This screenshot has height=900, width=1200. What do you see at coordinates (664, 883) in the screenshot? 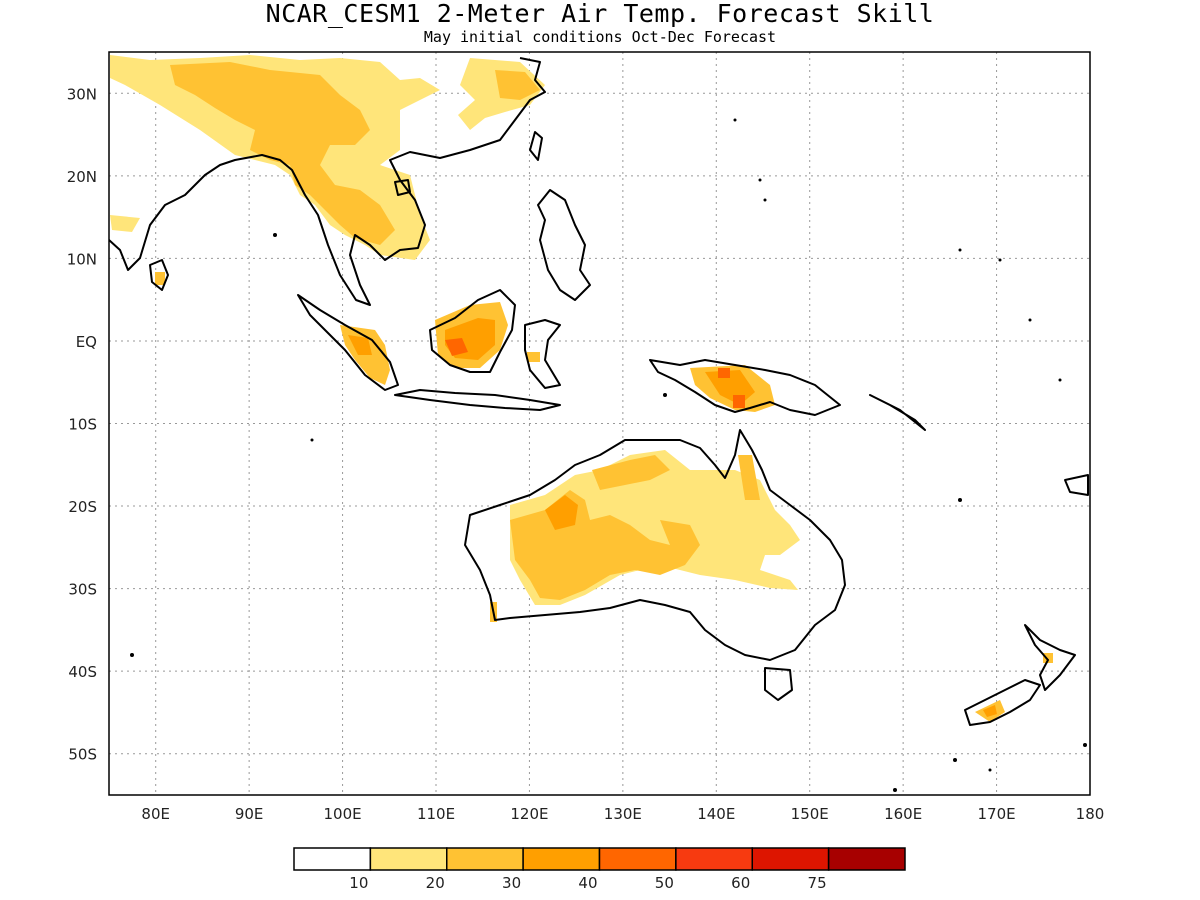
I see `colorbar-label: 50` at bounding box center [664, 883].